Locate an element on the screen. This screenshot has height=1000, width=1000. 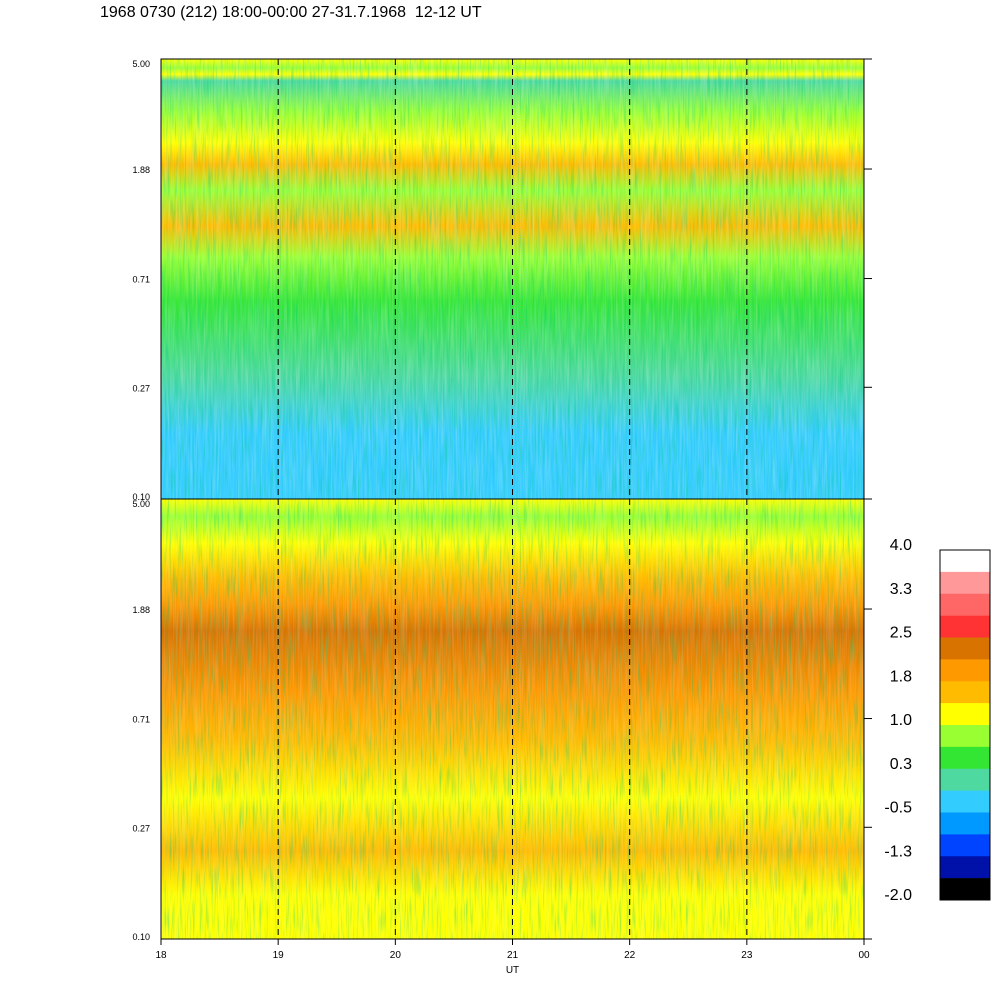
x-axis-label: UT is located at coordinates (512, 970).